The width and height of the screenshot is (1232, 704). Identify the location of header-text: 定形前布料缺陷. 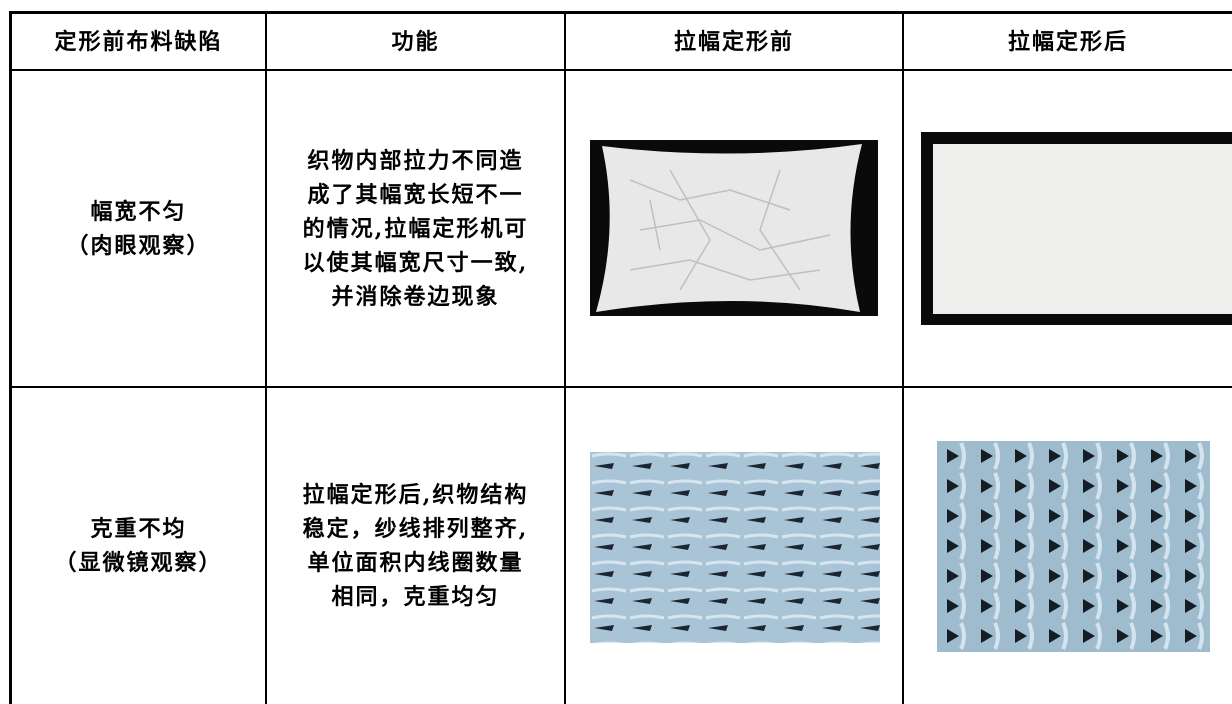
(138, 41).